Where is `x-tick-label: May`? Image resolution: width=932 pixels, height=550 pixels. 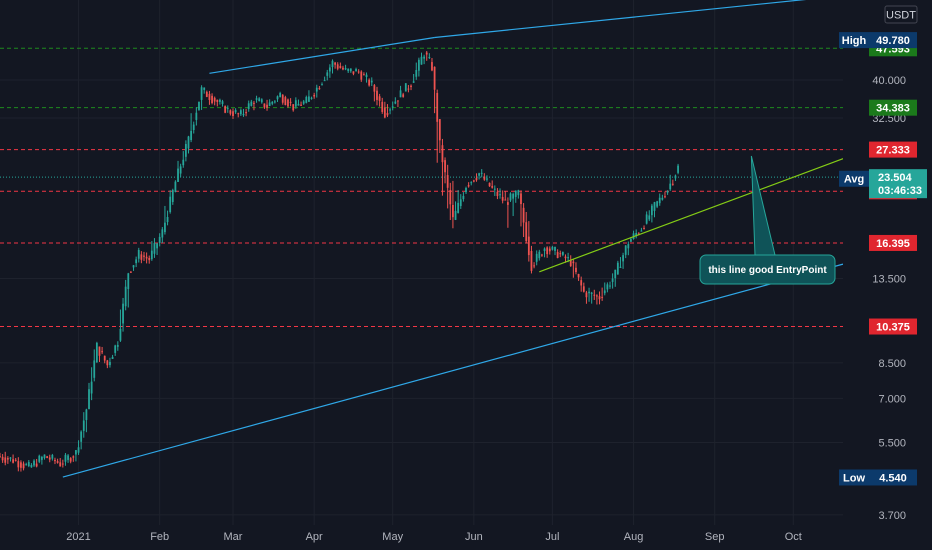 x-tick-label: May is located at coordinates (392, 537).